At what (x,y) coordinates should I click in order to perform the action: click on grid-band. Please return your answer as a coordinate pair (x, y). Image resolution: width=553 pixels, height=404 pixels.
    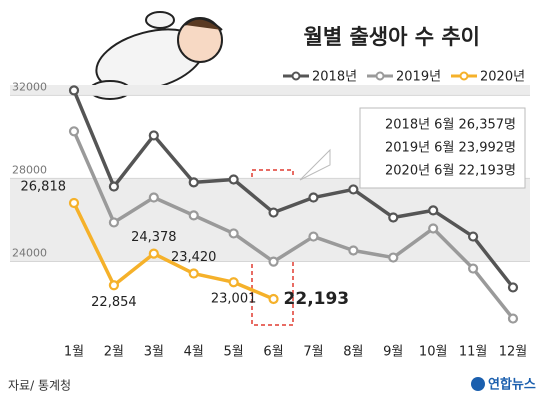
    Looking at the image, I should click on (270, 90).